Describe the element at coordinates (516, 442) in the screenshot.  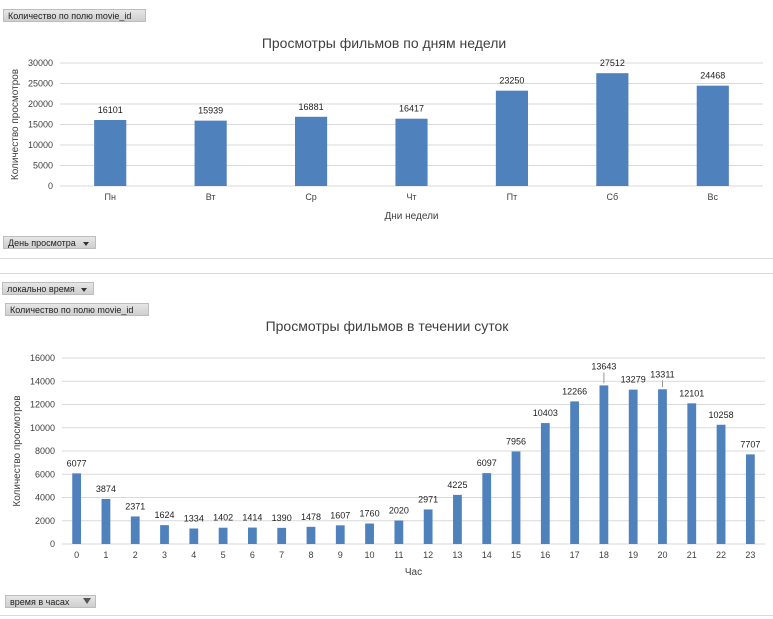
I see `data-label: 7956` at that location.